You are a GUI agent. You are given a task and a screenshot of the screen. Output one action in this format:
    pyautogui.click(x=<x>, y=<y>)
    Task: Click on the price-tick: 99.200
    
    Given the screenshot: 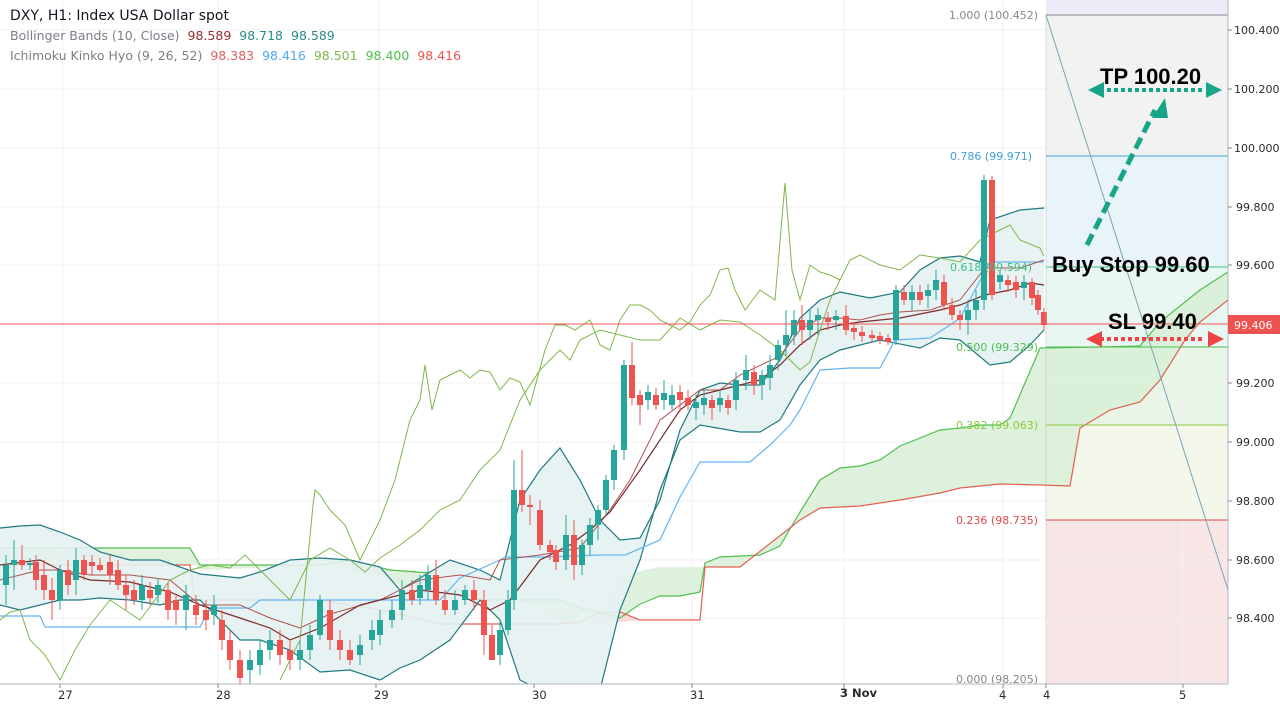 What is the action you would take?
    pyautogui.click(x=1255, y=383)
    